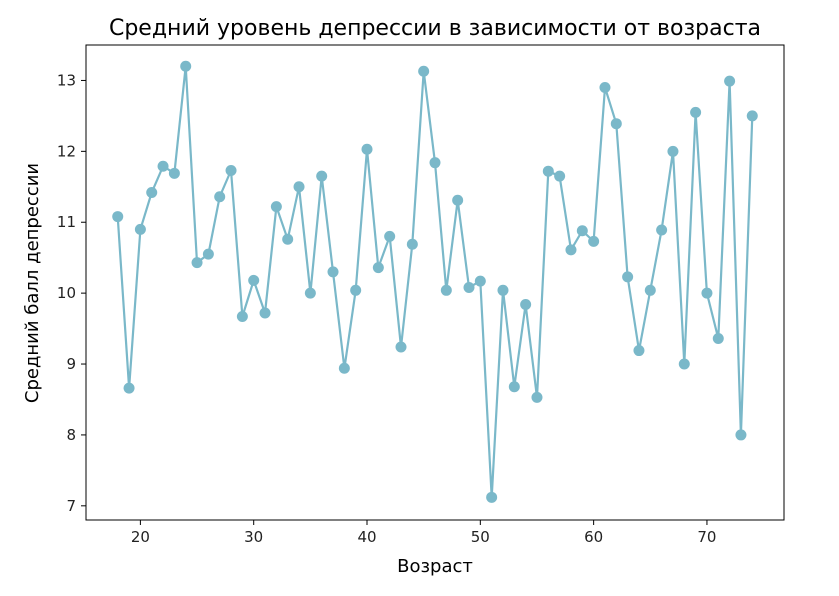 The height and width of the screenshot is (596, 839). Describe the element at coordinates (480, 537) in the screenshot. I see `x-tick-label: 50` at that location.